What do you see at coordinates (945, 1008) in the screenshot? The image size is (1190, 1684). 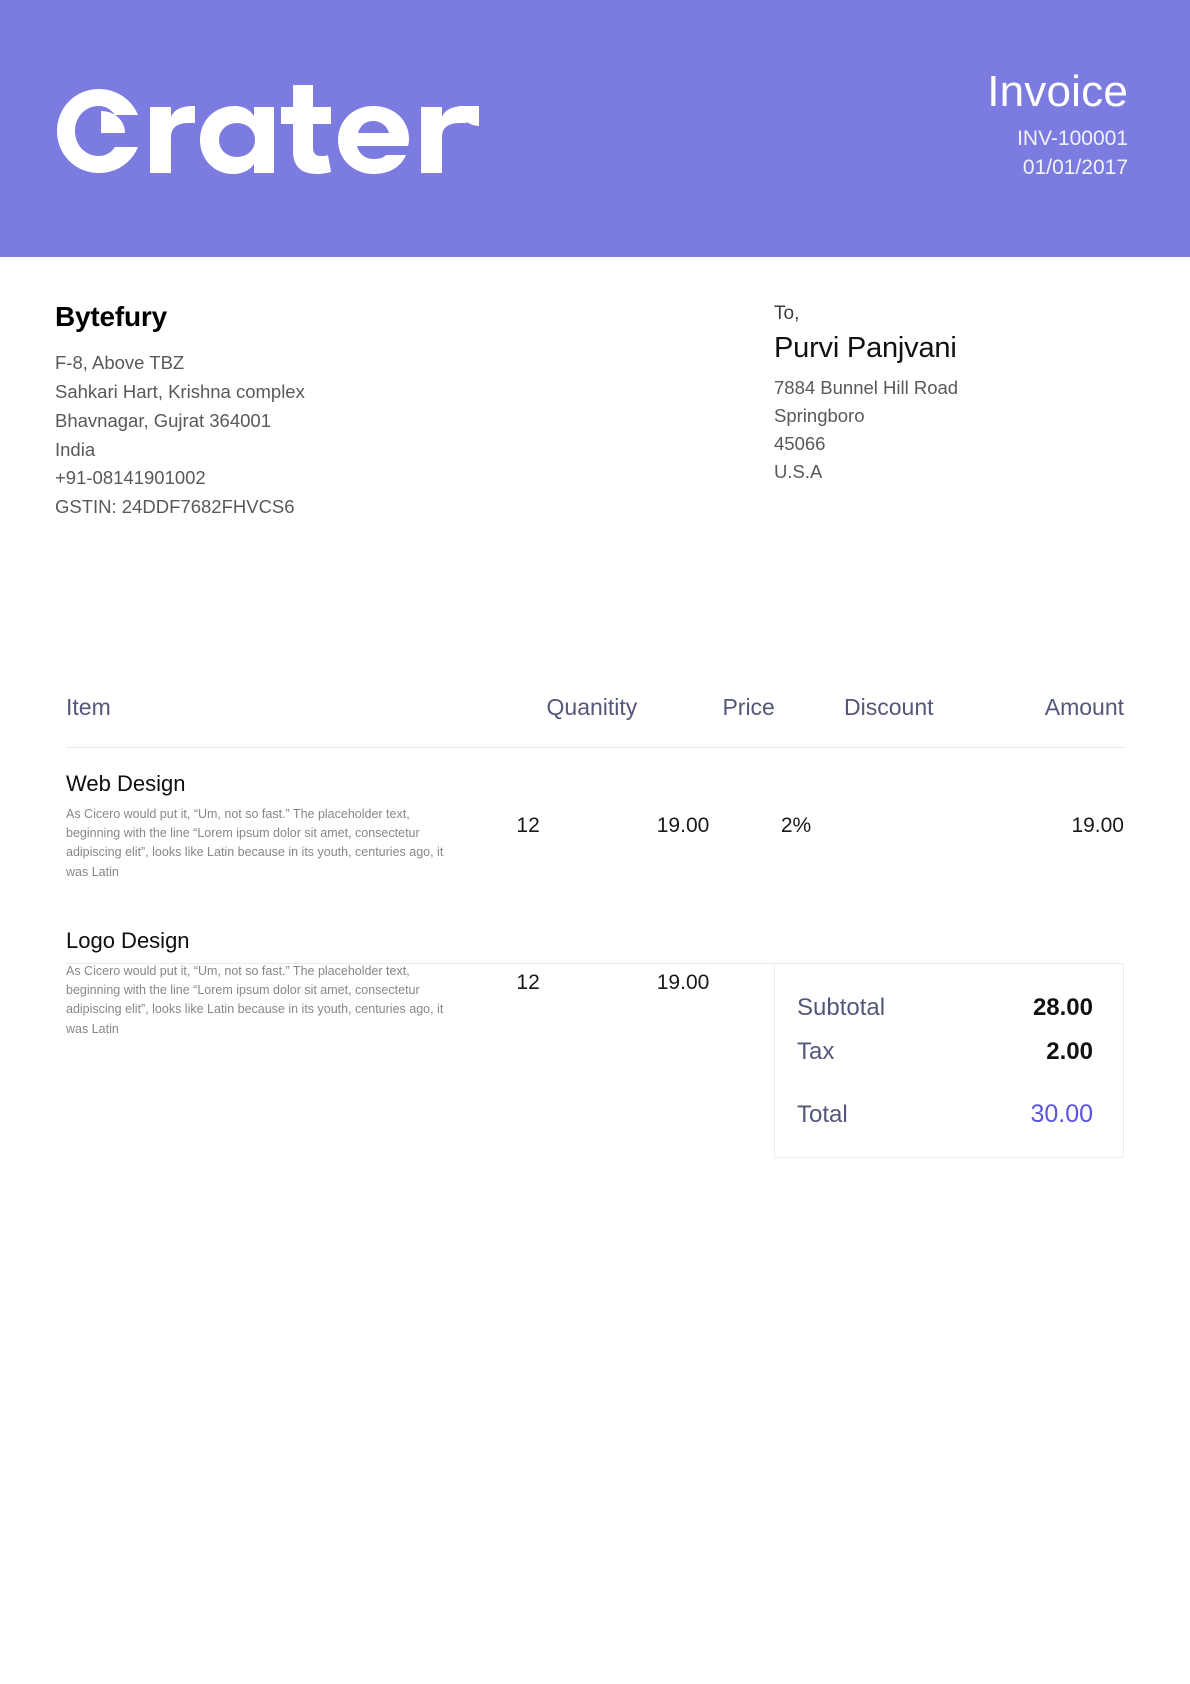 I see `subtotal-line: Subtotal 28.00` at bounding box center [945, 1008].